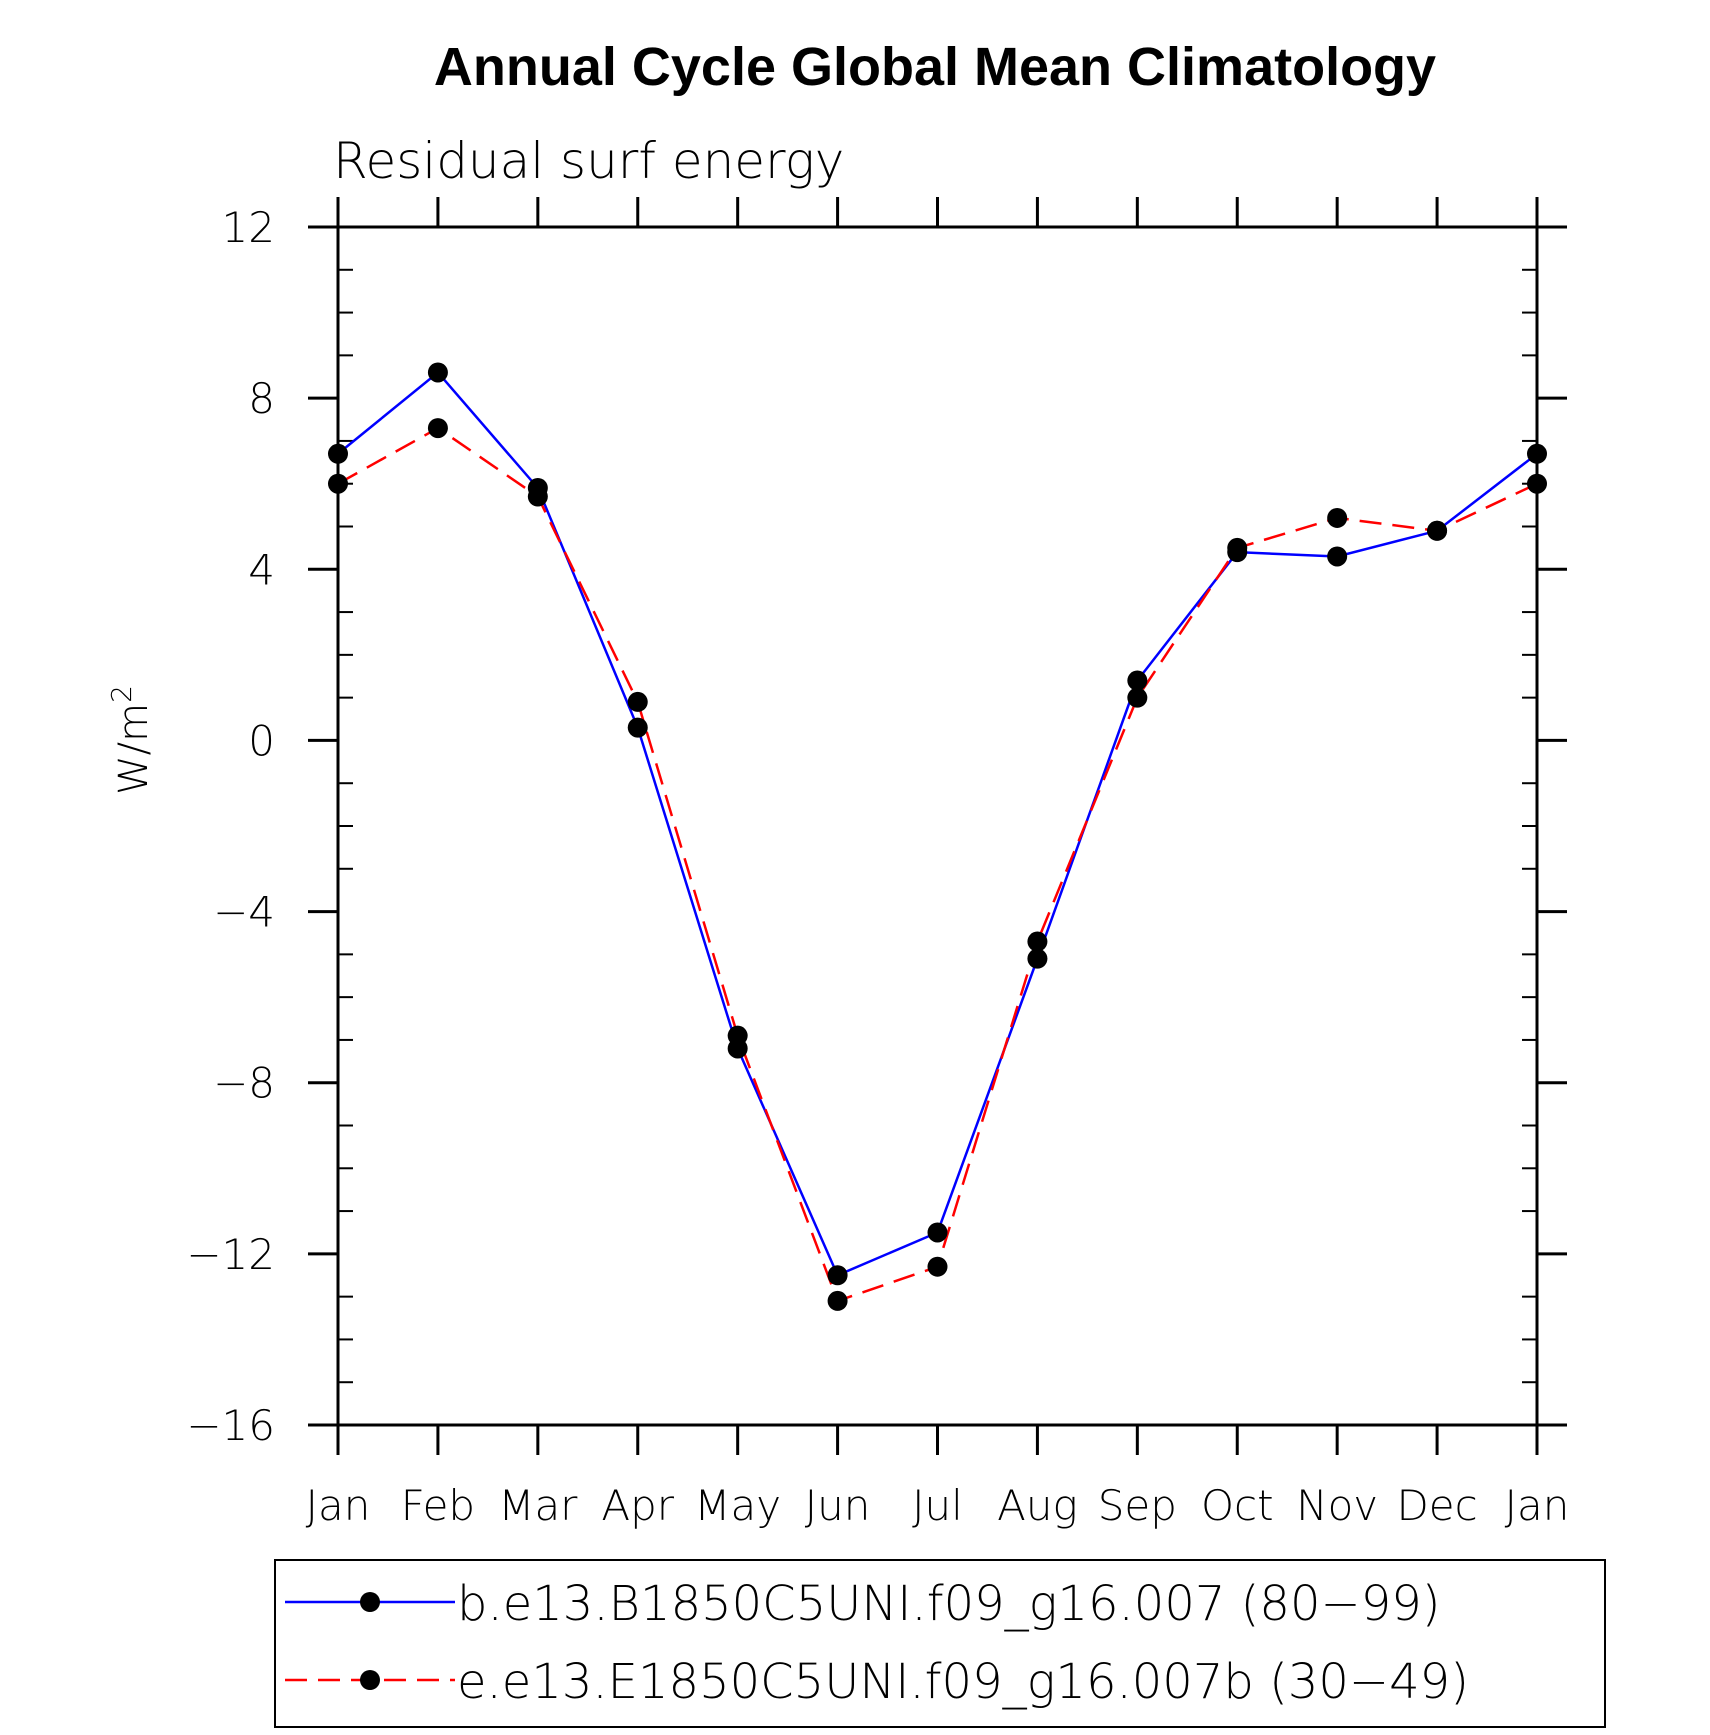 The width and height of the screenshot is (1710, 1735). I want to click on x-tick-label: Dec, so click(1436, 1505).